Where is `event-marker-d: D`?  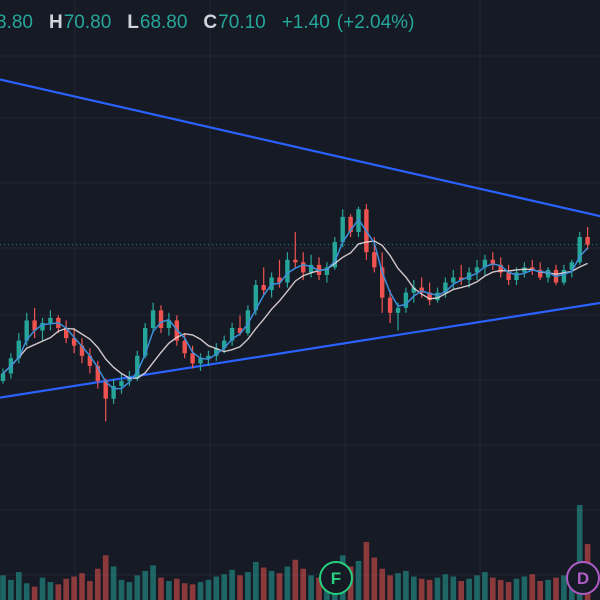 event-marker-d: D is located at coordinates (583, 578).